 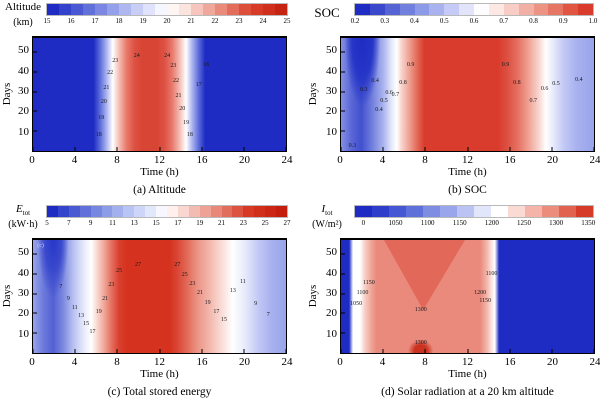 I want to click on contour-label: 22, so click(x=175, y=80).